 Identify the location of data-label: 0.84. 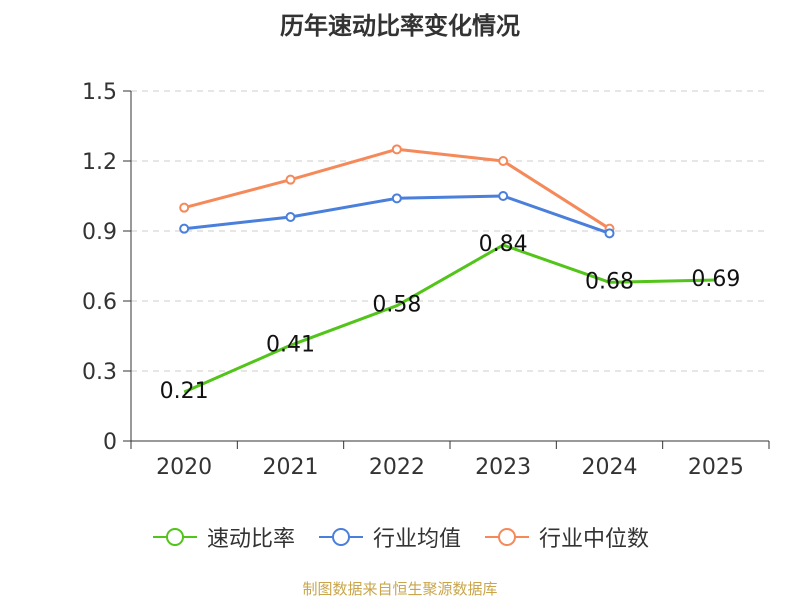
(503, 244).